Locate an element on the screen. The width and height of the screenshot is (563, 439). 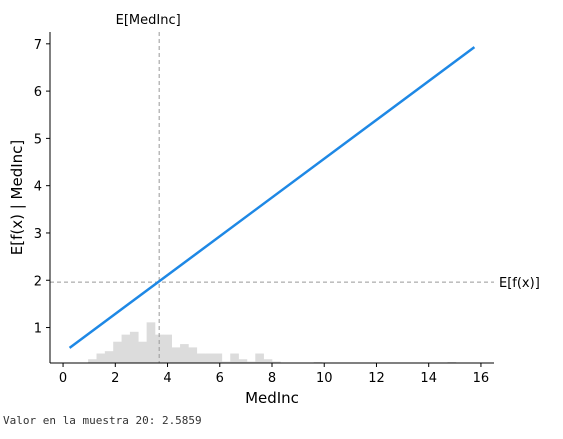
expected-medinc-label: E[MedInc] is located at coordinates (148, 20).